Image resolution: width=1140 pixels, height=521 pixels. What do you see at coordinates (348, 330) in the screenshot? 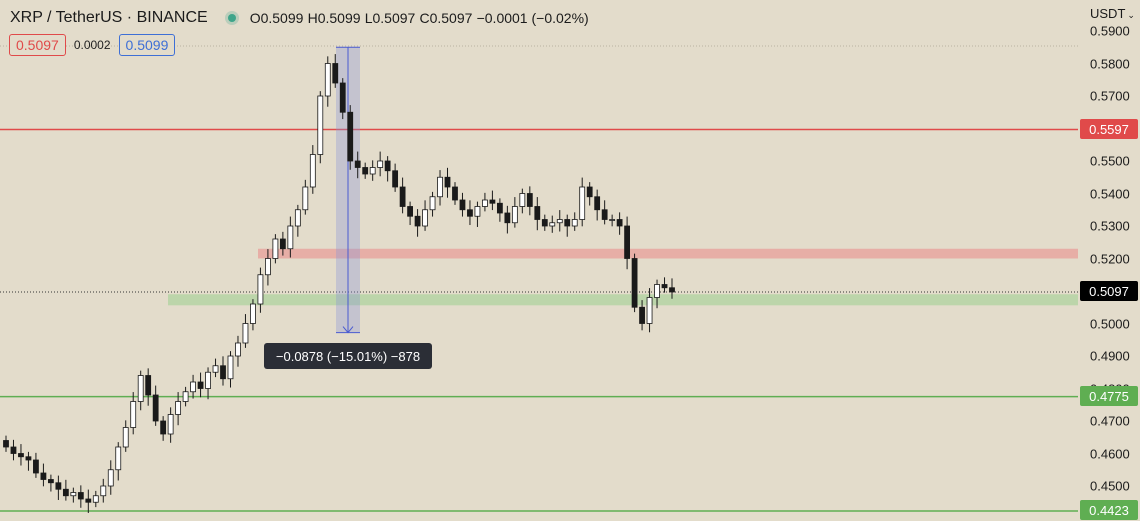
I see `measure-arrow-head` at bounding box center [348, 330].